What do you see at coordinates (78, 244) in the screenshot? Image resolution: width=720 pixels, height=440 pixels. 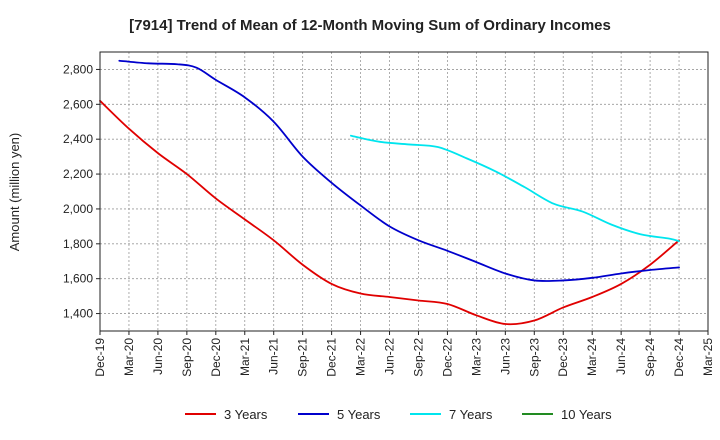 I see `y-tick-label: 1,800` at bounding box center [78, 244].